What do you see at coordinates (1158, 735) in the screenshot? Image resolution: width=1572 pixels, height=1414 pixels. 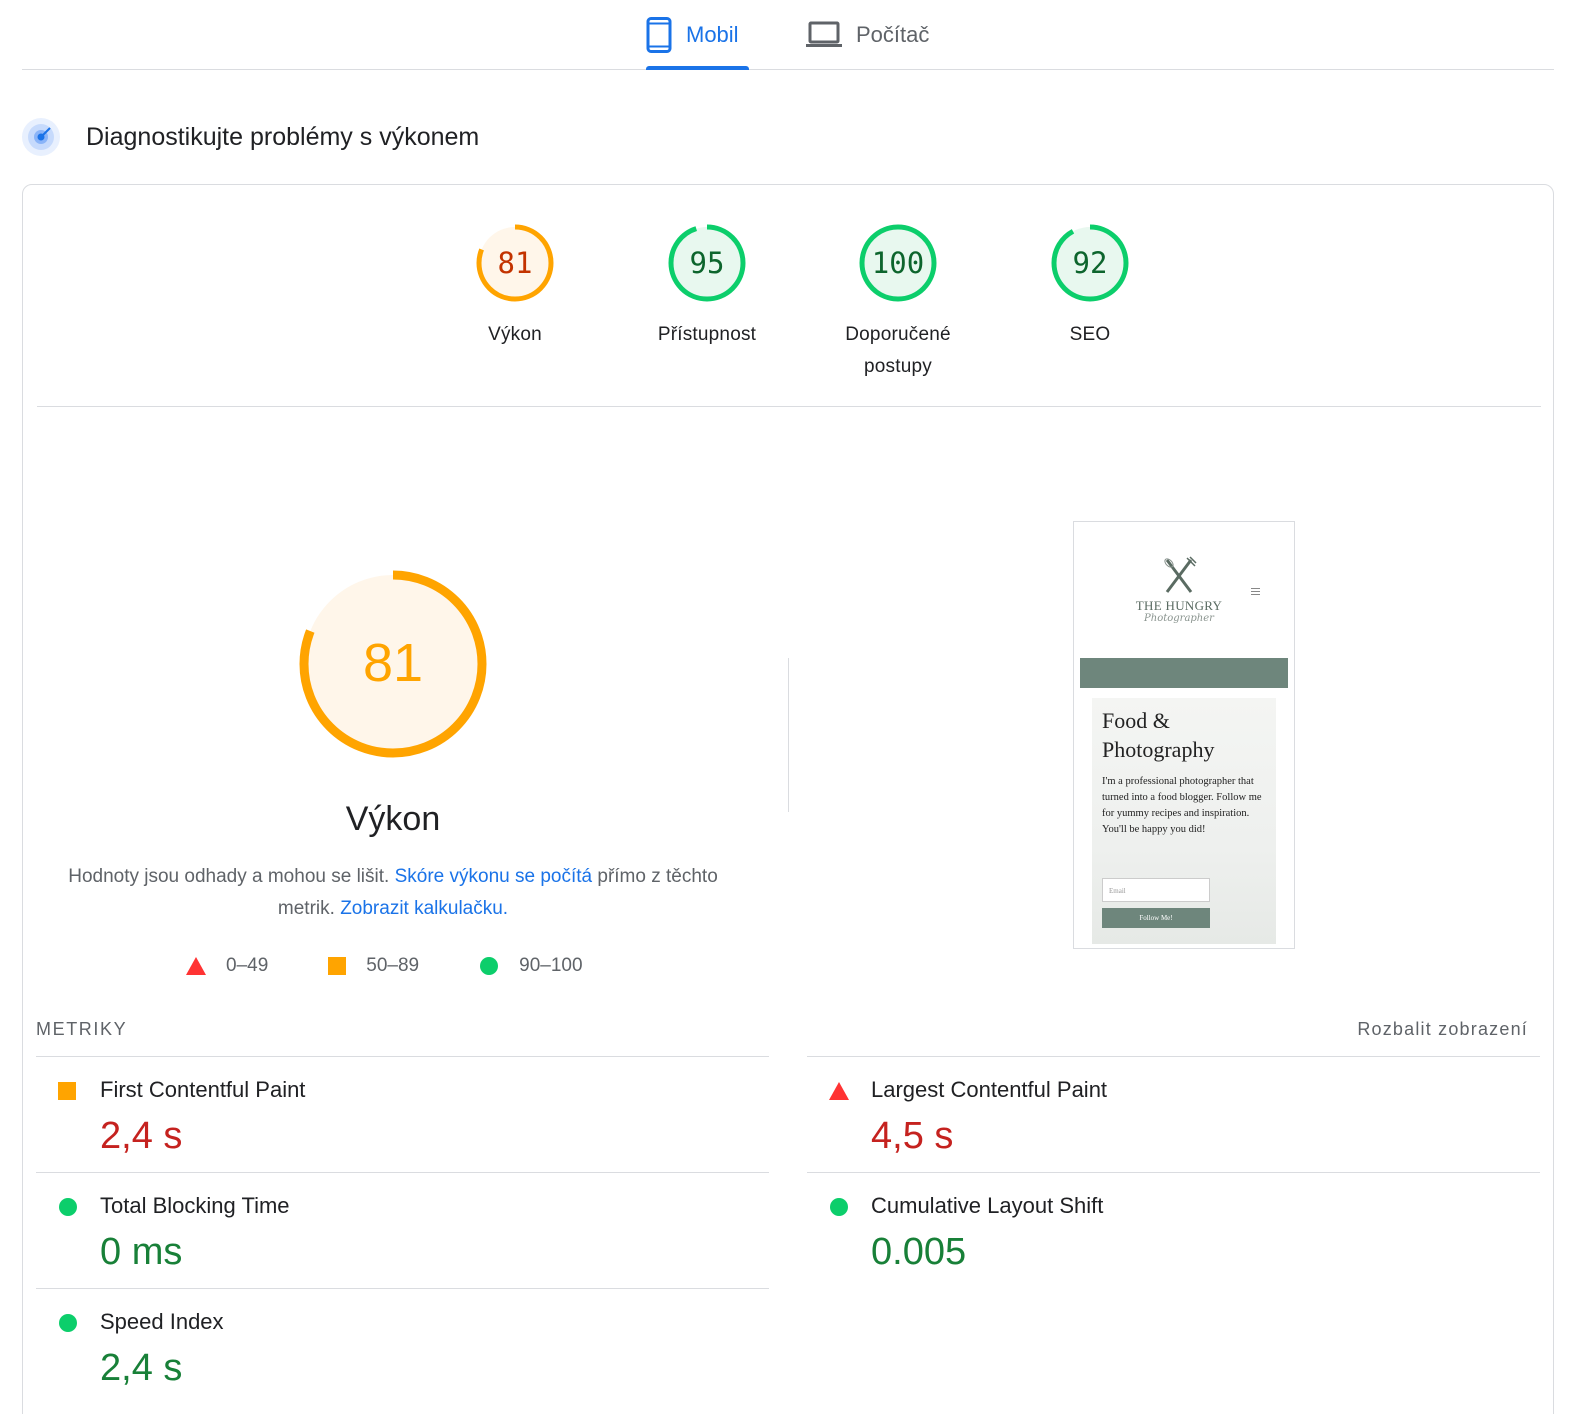 I see `hero-title: Food & Photography` at bounding box center [1158, 735].